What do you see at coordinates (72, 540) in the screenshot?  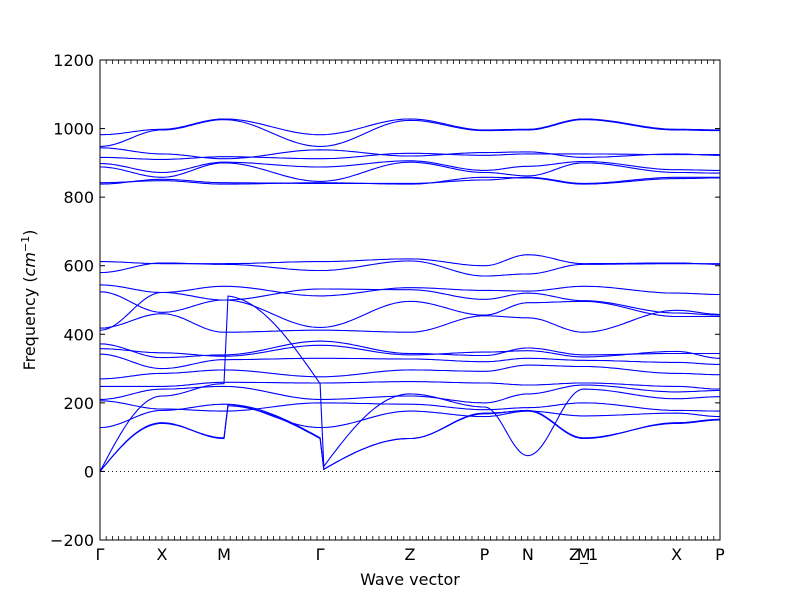 I see `y-tick-label: −200` at bounding box center [72, 540].